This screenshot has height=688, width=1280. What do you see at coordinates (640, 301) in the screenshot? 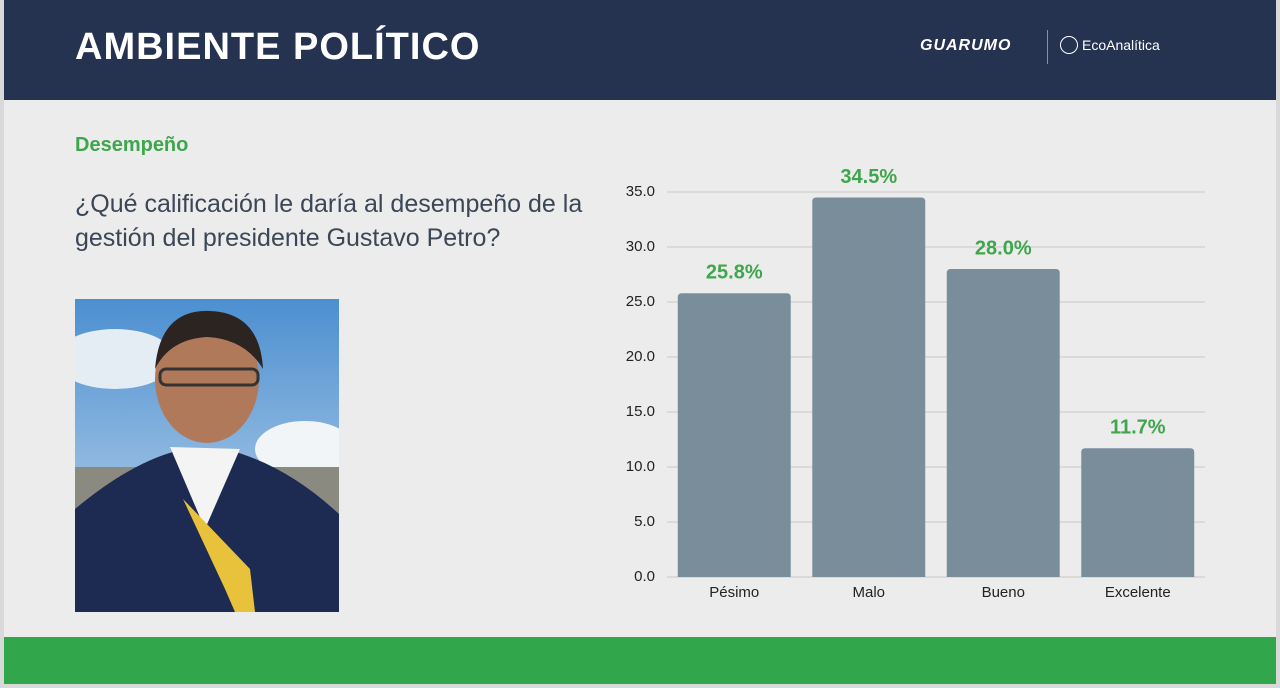
I see `y-tick-label: 25.0` at bounding box center [640, 301].